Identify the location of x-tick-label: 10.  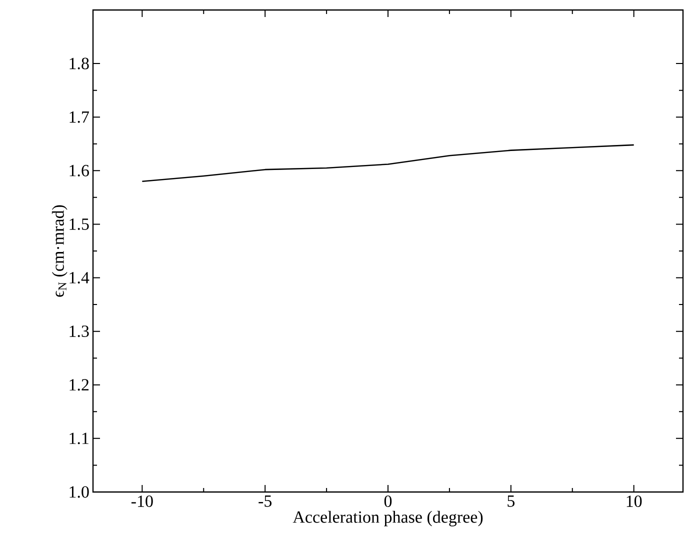
(634, 501).